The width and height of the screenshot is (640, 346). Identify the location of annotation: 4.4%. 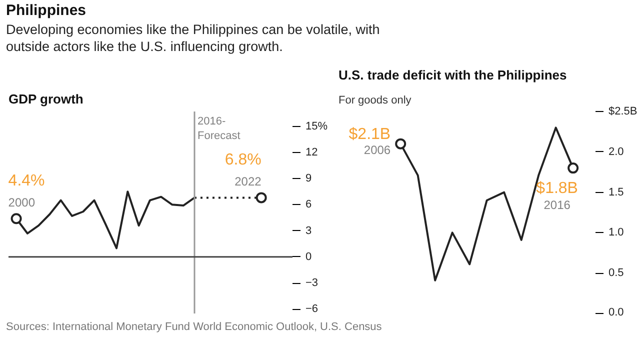
(26, 181).